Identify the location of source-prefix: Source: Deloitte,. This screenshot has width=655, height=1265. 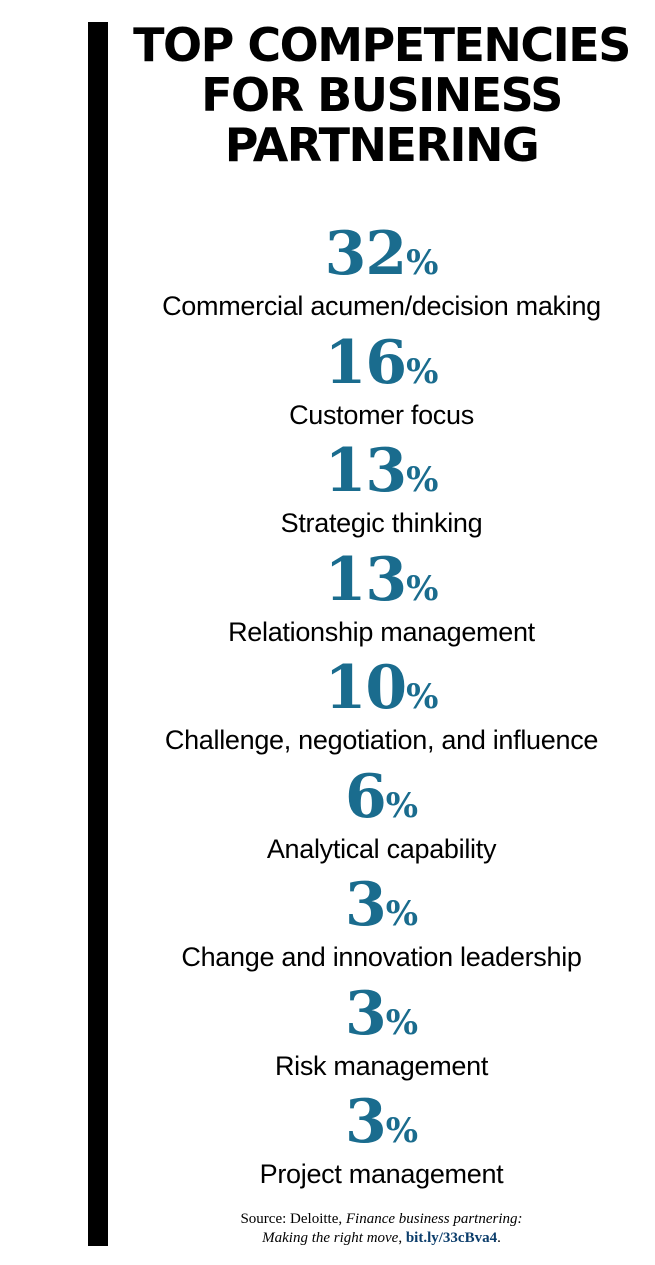
(293, 1219).